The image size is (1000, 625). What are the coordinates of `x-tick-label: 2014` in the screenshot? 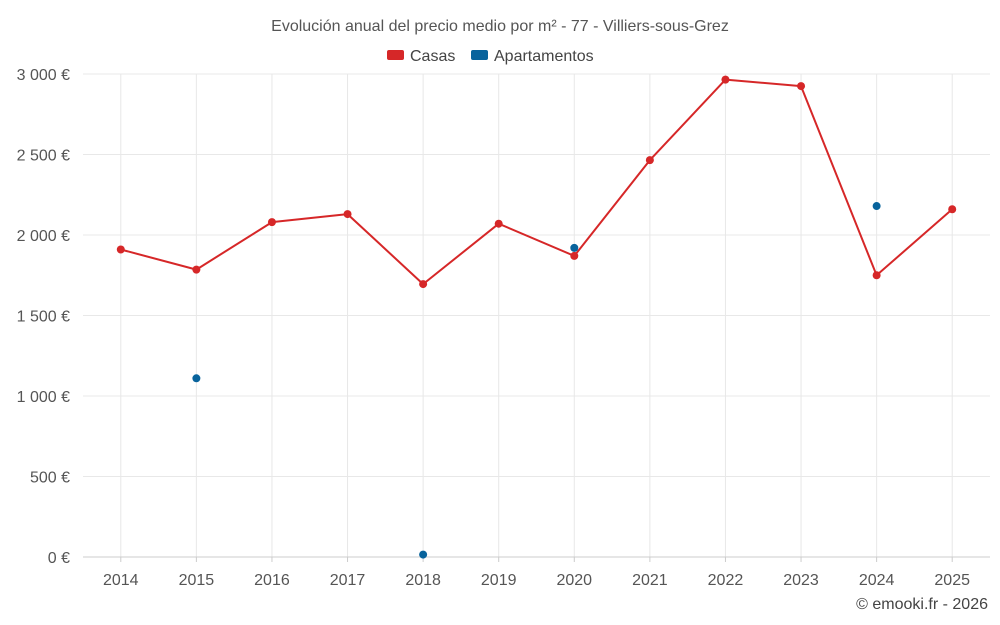 It's located at (121, 580).